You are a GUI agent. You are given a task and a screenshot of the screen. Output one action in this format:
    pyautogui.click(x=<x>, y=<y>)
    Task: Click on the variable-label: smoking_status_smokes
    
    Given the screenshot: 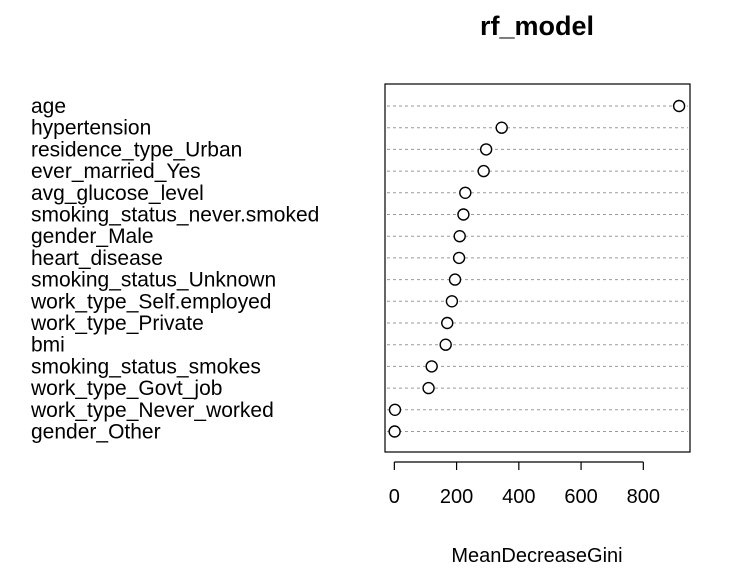 What is the action you would take?
    pyautogui.click(x=146, y=366)
    